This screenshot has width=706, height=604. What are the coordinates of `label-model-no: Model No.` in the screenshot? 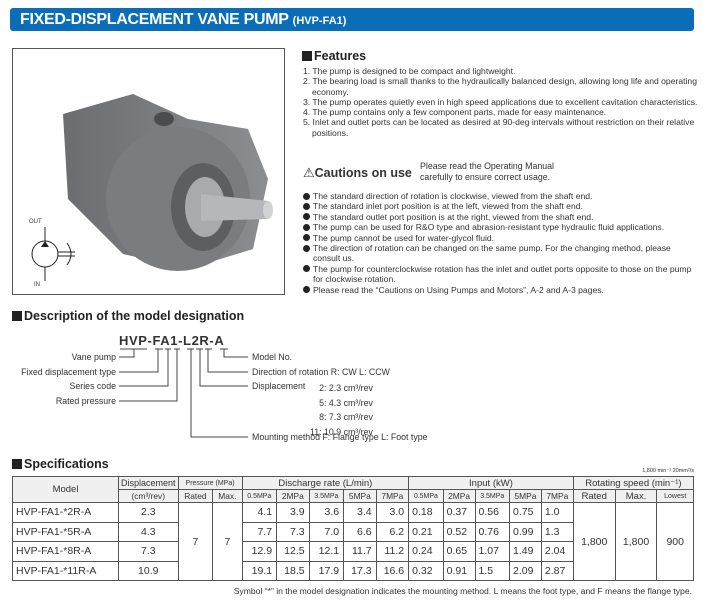 It's located at (272, 357).